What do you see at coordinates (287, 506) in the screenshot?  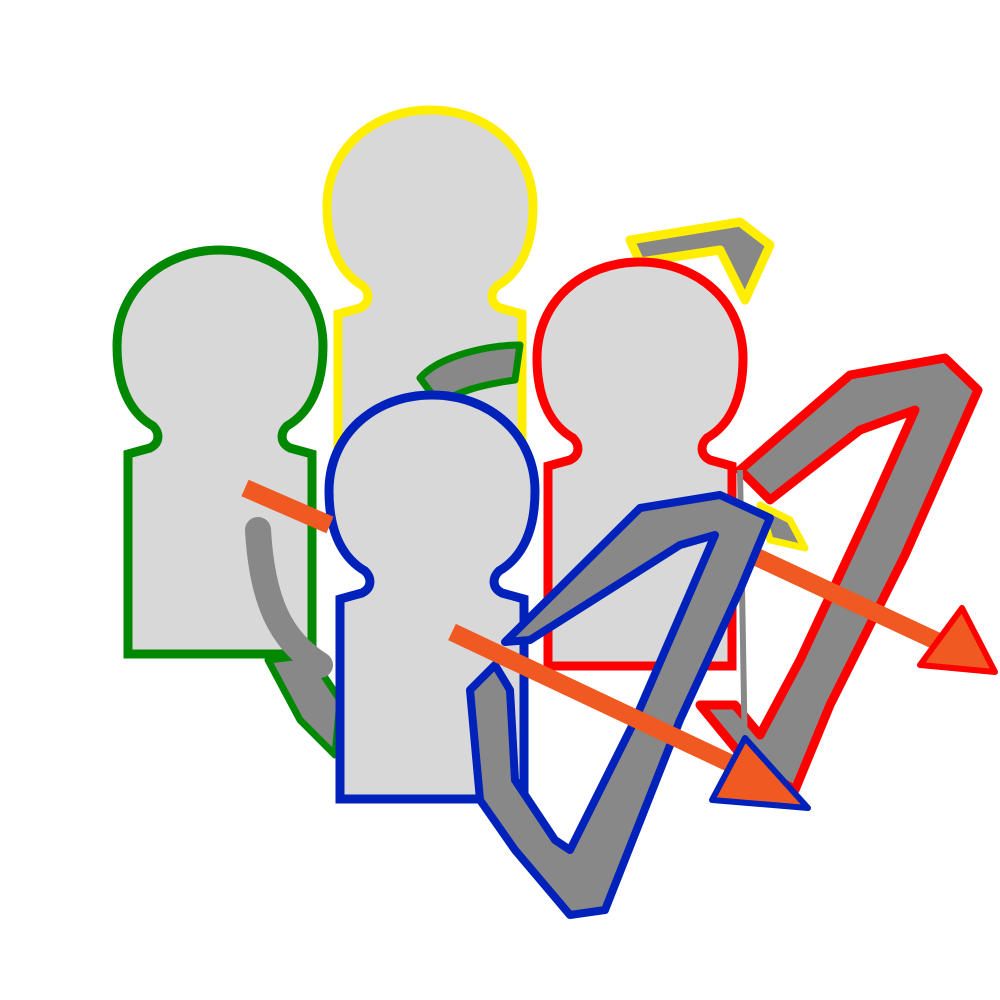 I see `back-arrow` at bounding box center [287, 506].